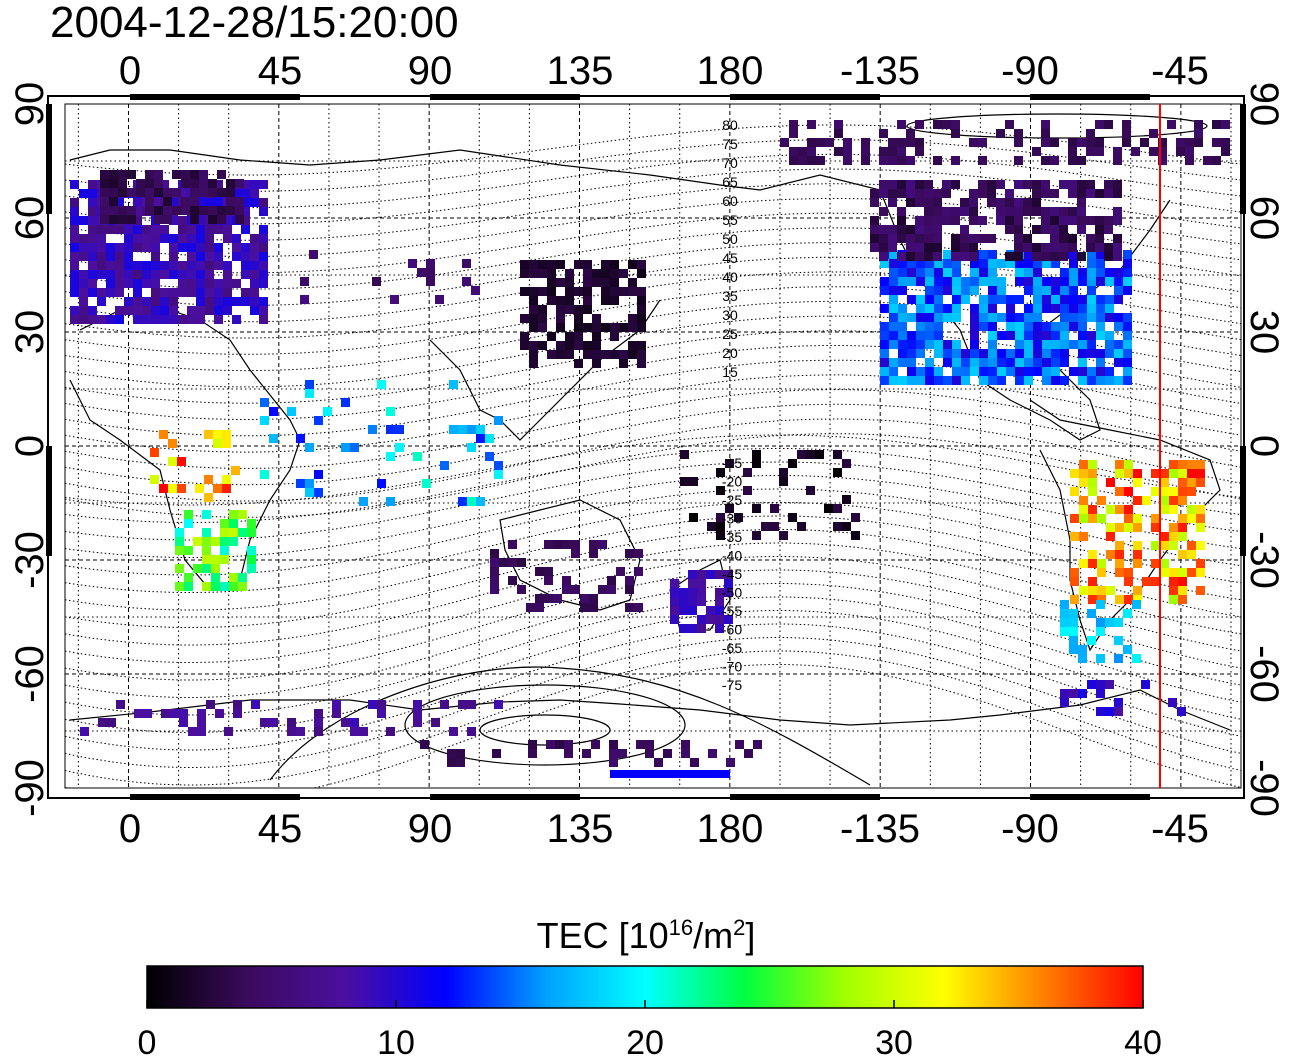  I want to click on latitude-ticks-right: 90 60 30 0 -30 -60 -90, so click(1264, 449).